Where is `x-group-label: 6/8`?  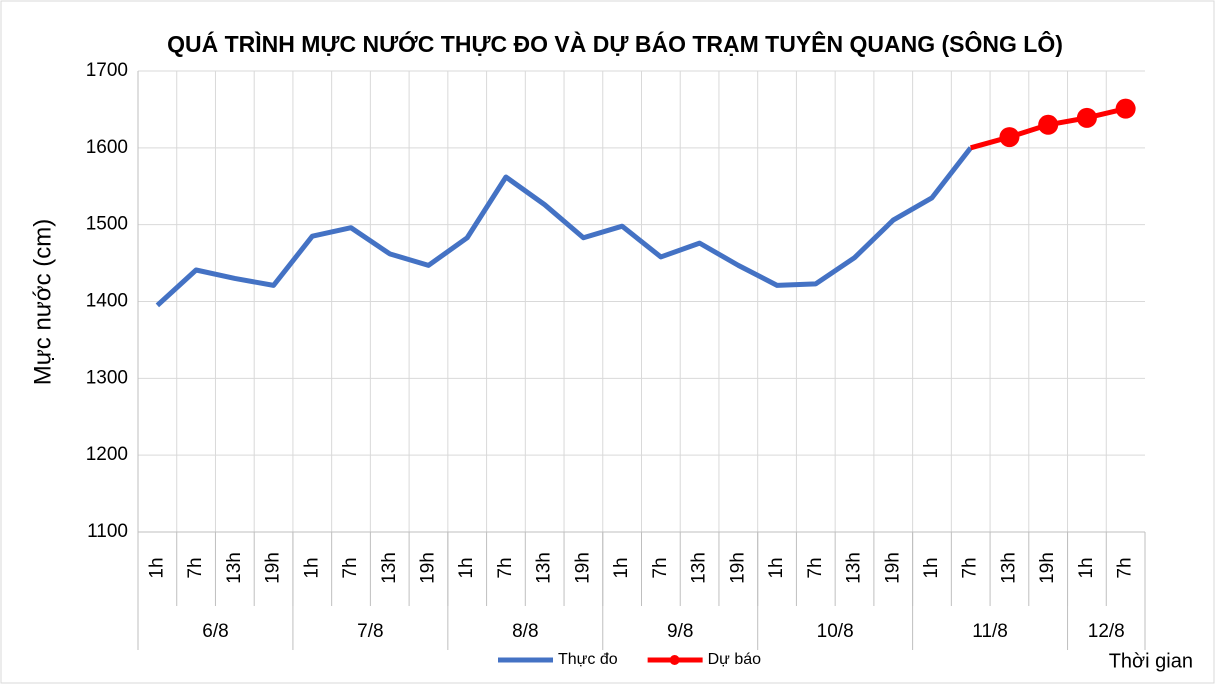
x-group-label: 6/8 is located at coordinates (215, 631).